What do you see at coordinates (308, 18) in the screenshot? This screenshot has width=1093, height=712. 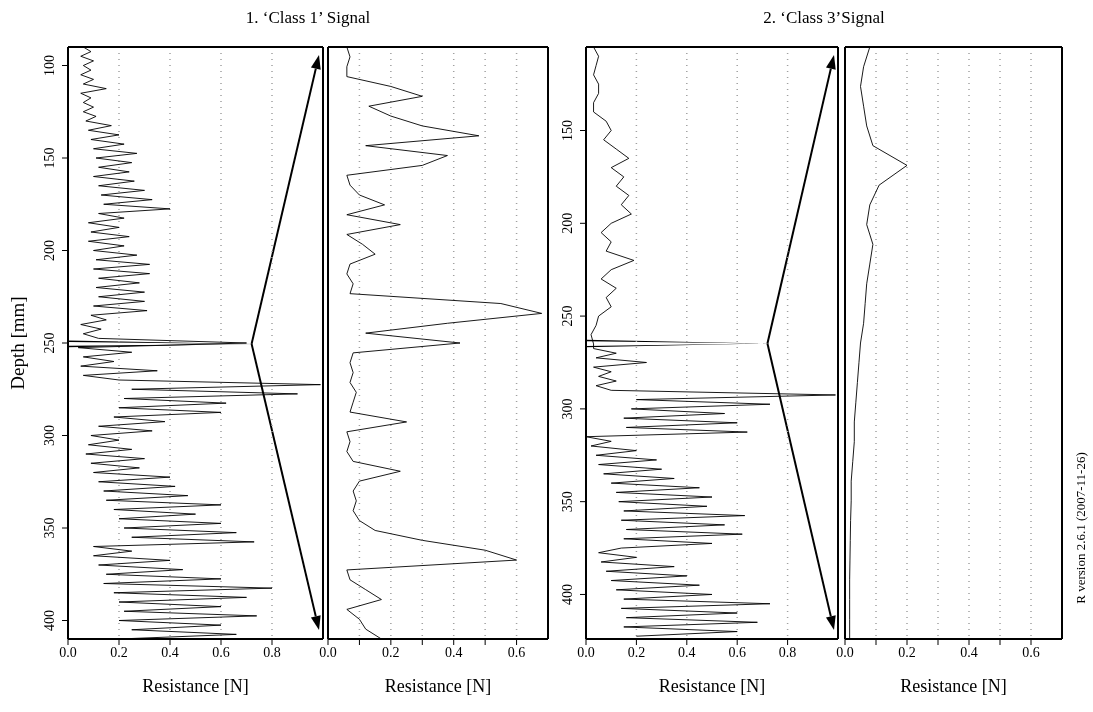 I see `chart-title: 1. ‘Class 1’ Signal` at bounding box center [308, 18].